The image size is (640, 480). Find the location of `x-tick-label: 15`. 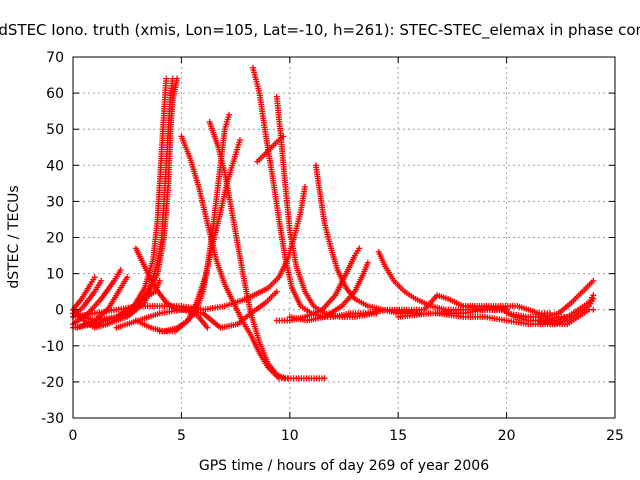

x-tick-label: 15 is located at coordinates (398, 436).